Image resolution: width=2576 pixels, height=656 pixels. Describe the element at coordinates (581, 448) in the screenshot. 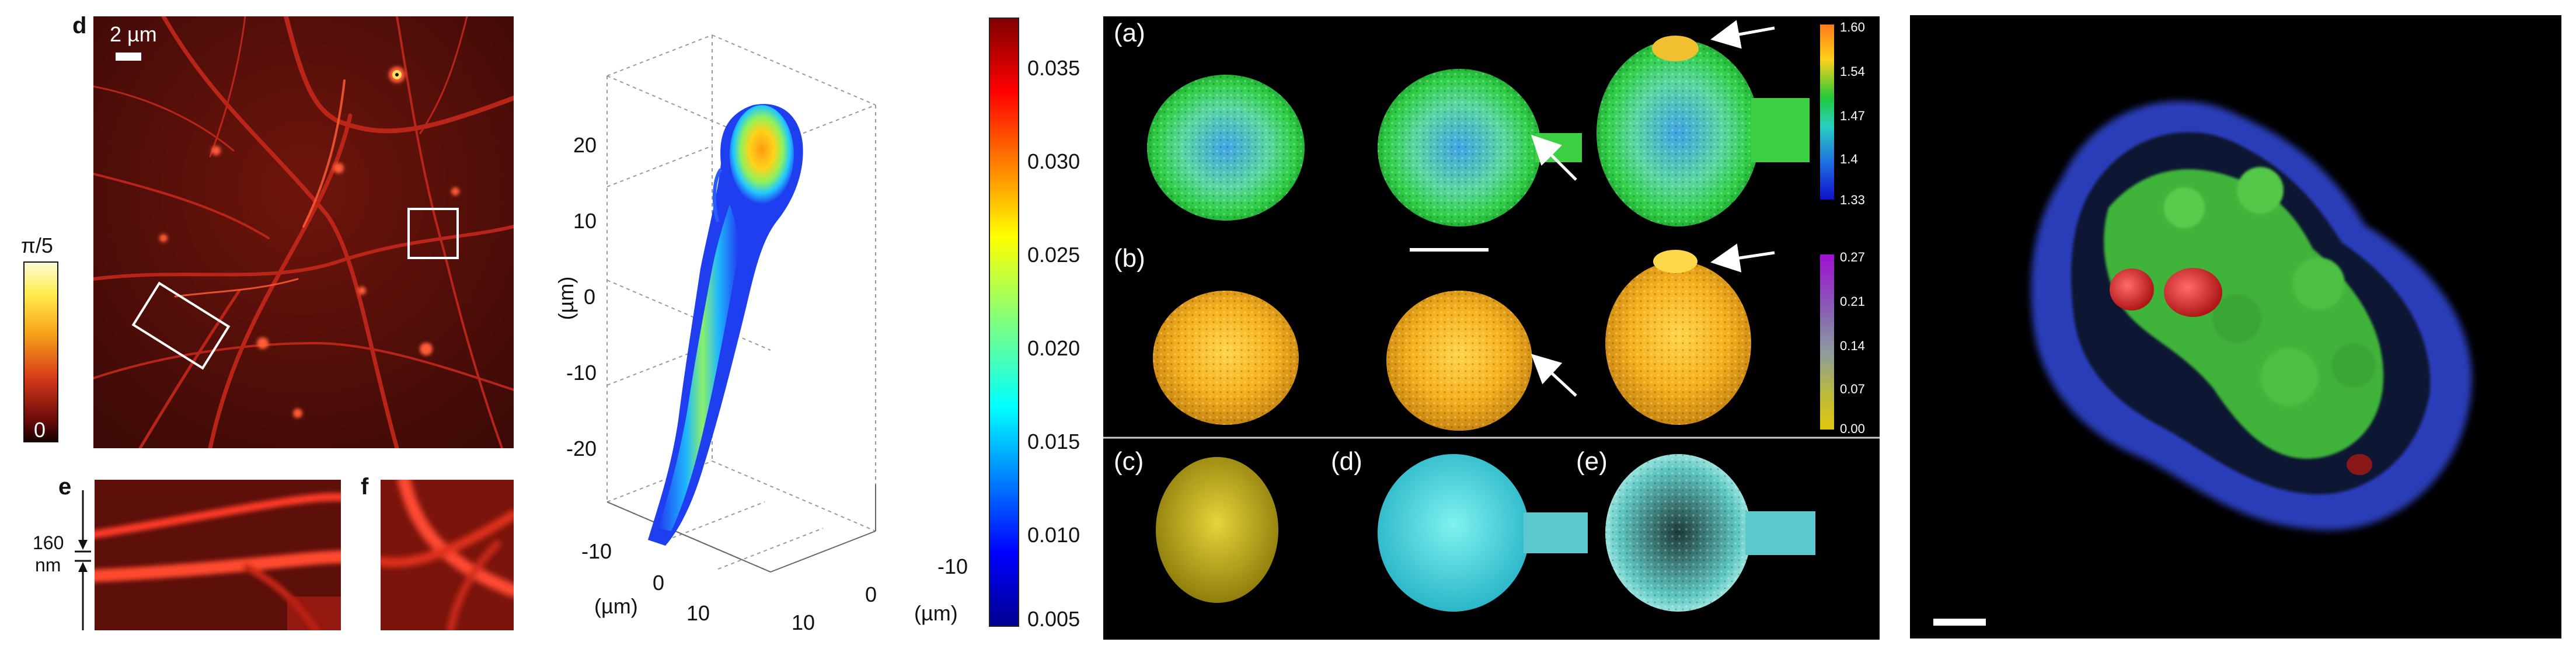

I see `z-tick-4: -20` at that location.